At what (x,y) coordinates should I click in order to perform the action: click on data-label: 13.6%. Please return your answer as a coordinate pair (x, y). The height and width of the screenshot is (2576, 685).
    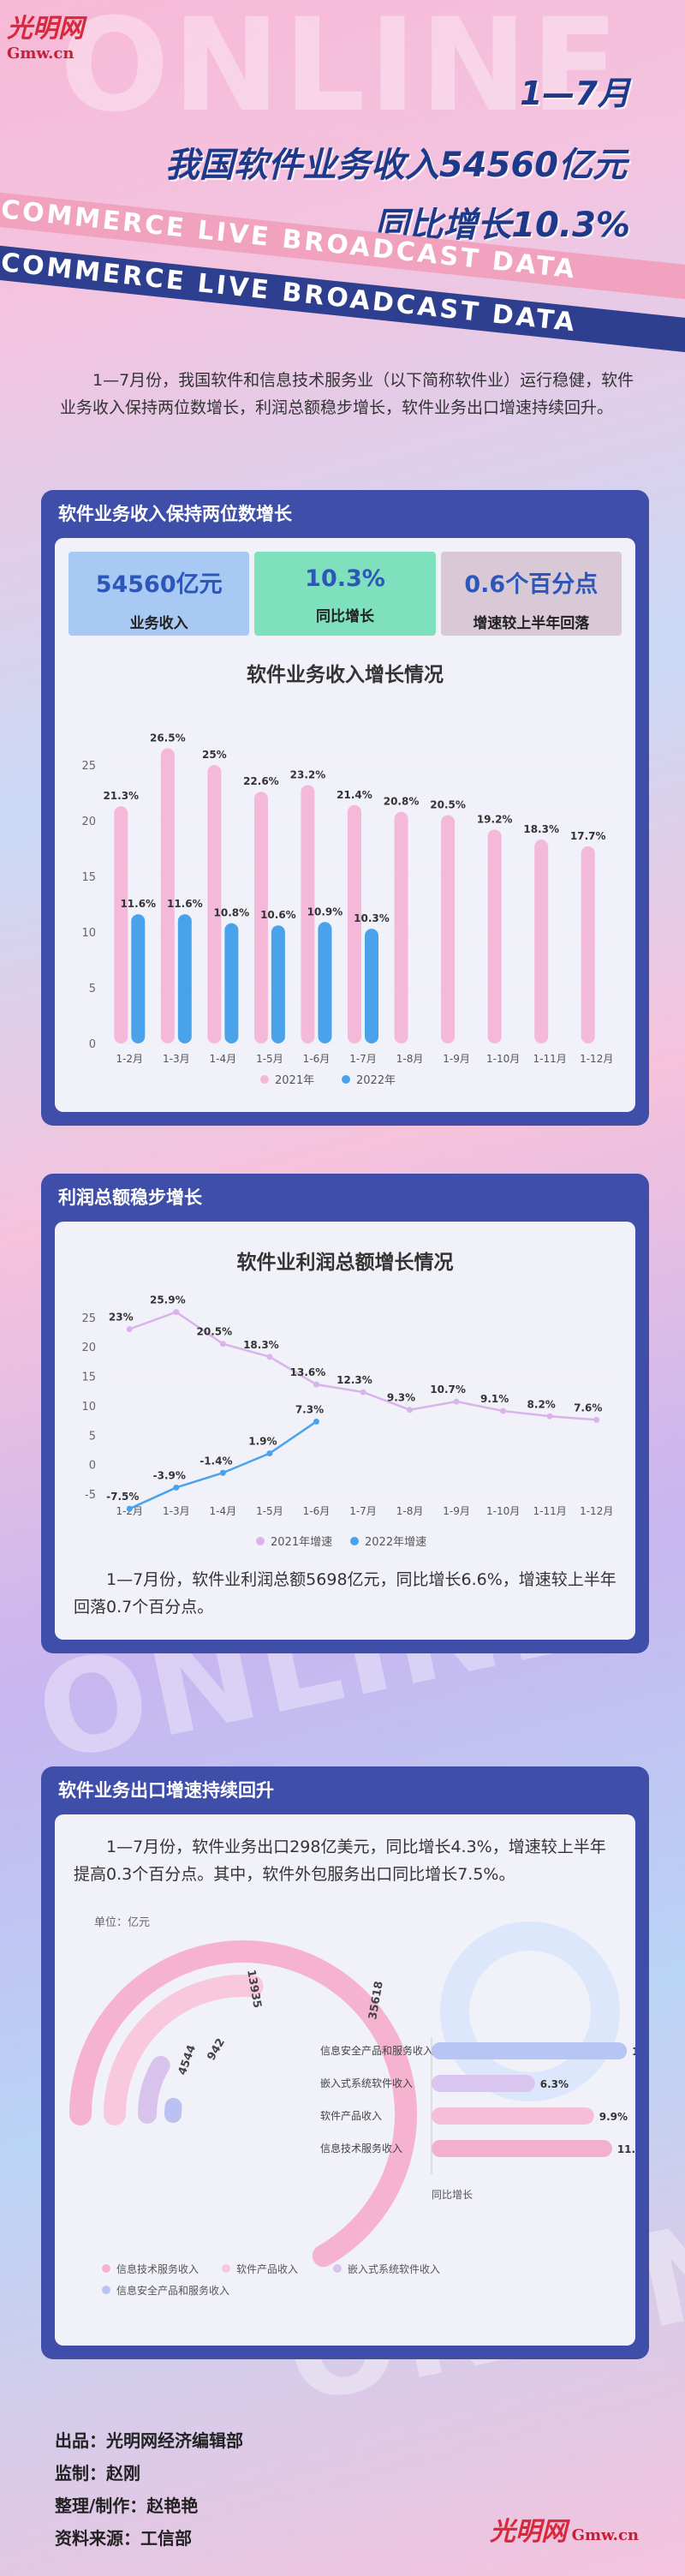
    Looking at the image, I should click on (308, 1372).